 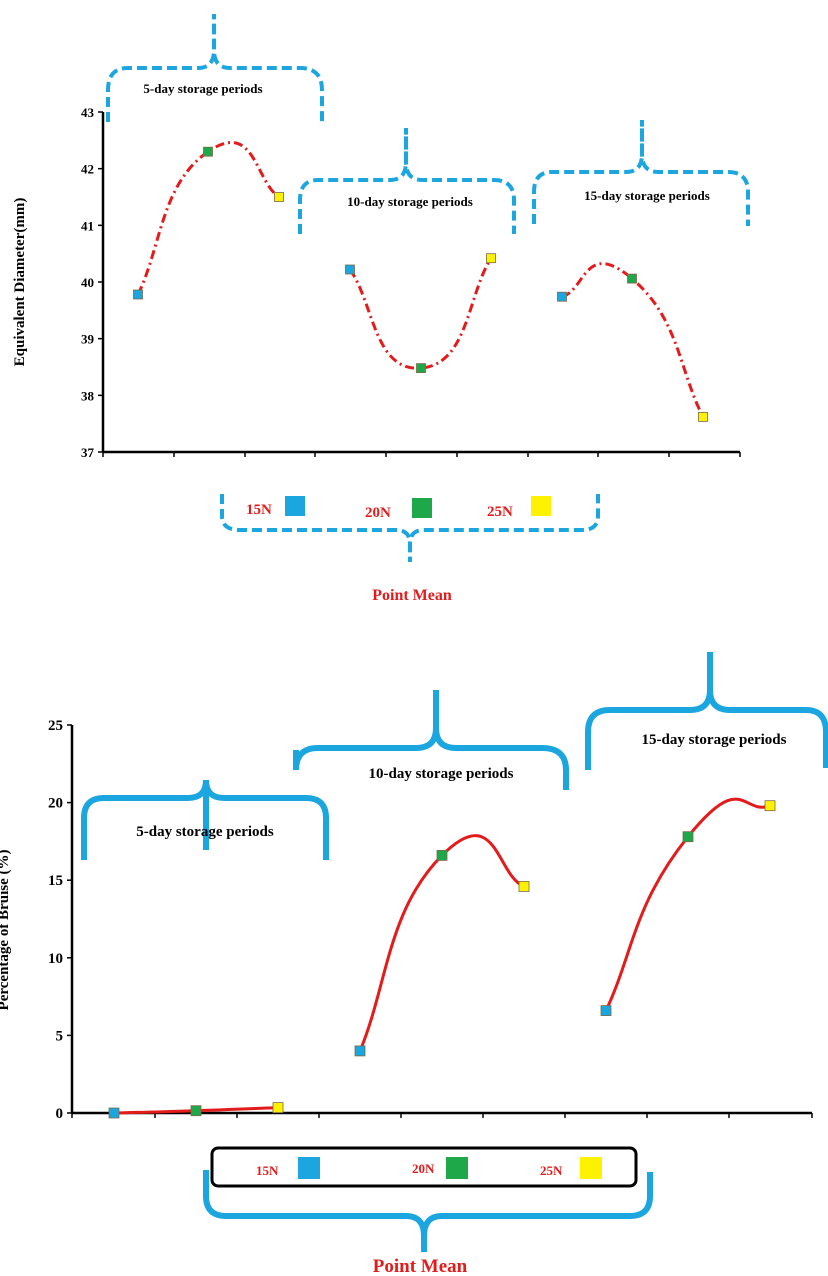 I want to click on c1-y-tick-label: 40, so click(x=87, y=282).